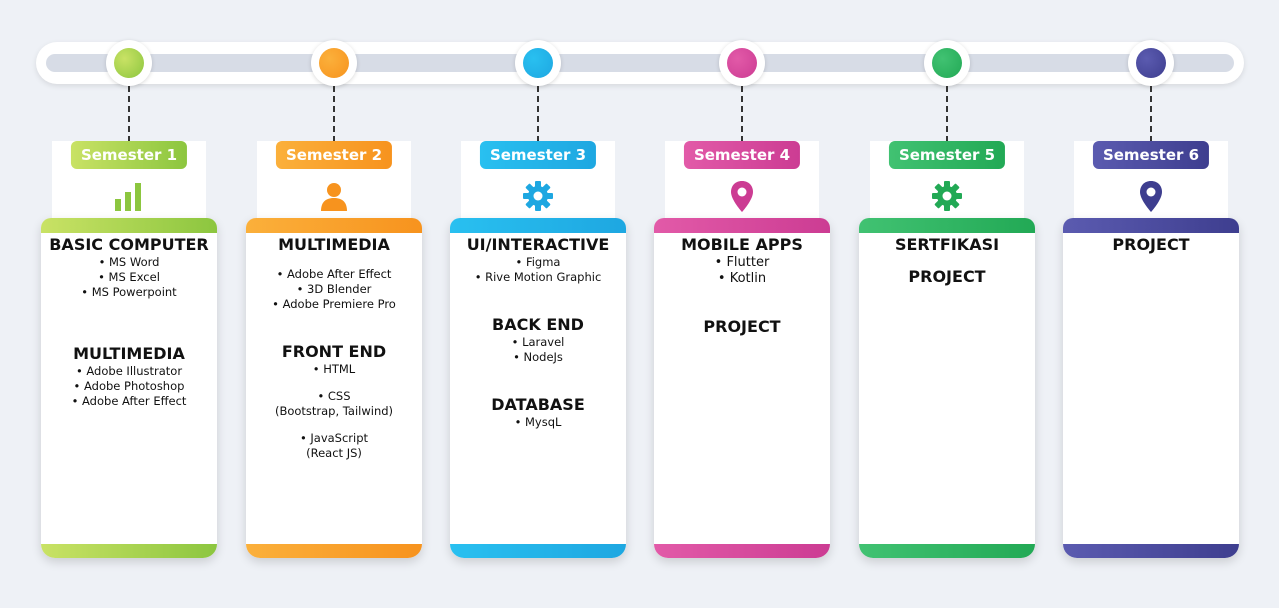  I want to click on semester-label: Semester 1, so click(129, 155).